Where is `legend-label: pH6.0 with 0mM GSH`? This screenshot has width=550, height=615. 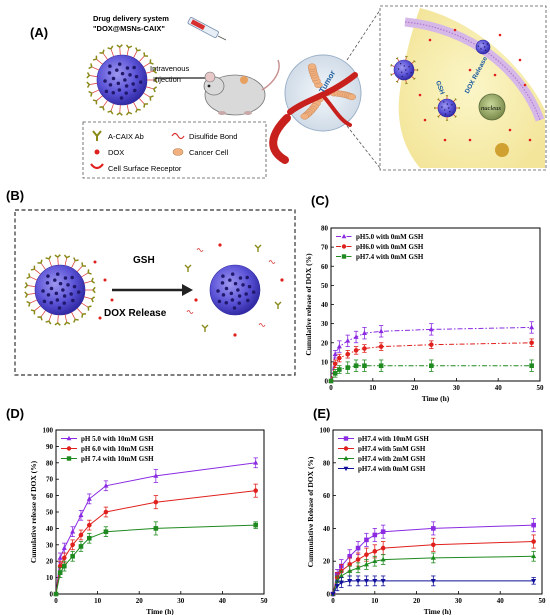 legend-label: pH6.0 with 0mM GSH is located at coordinates (390, 247).